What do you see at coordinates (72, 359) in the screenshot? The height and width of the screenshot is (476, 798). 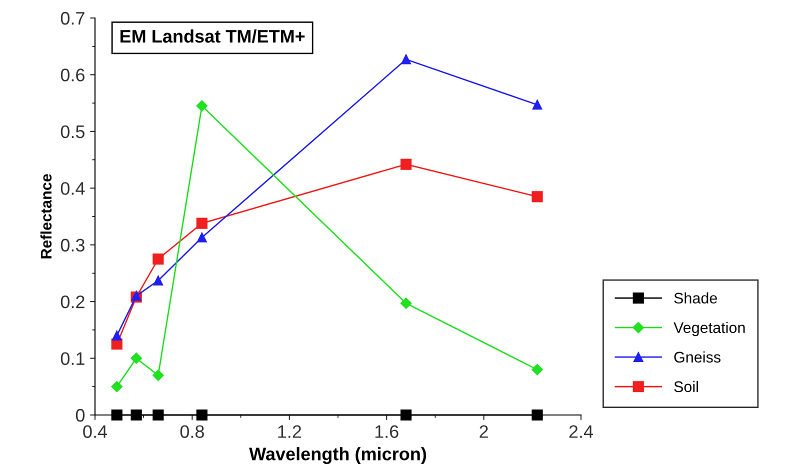 I see `y-tick-label: 0.1` at bounding box center [72, 359].